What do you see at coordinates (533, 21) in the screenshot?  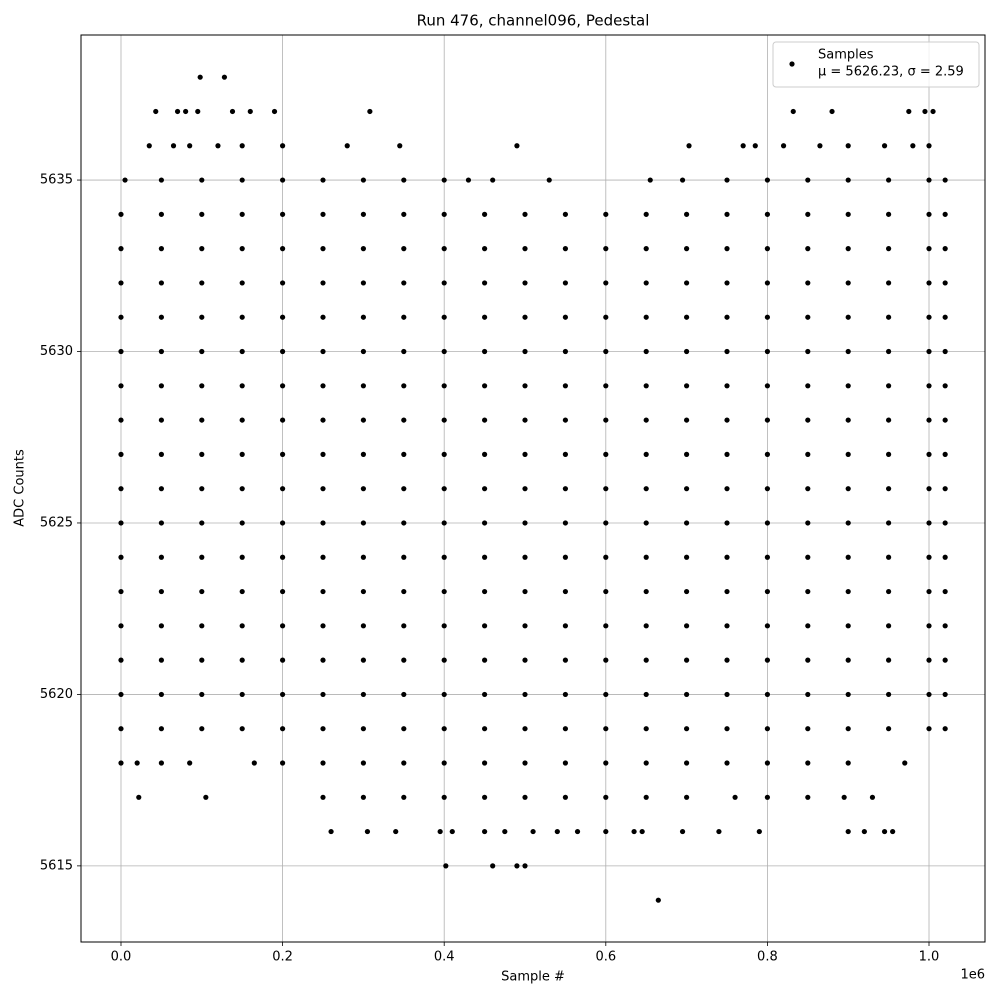 I see `chart-title: Run 476, channel096, Pedestal` at bounding box center [533, 21].